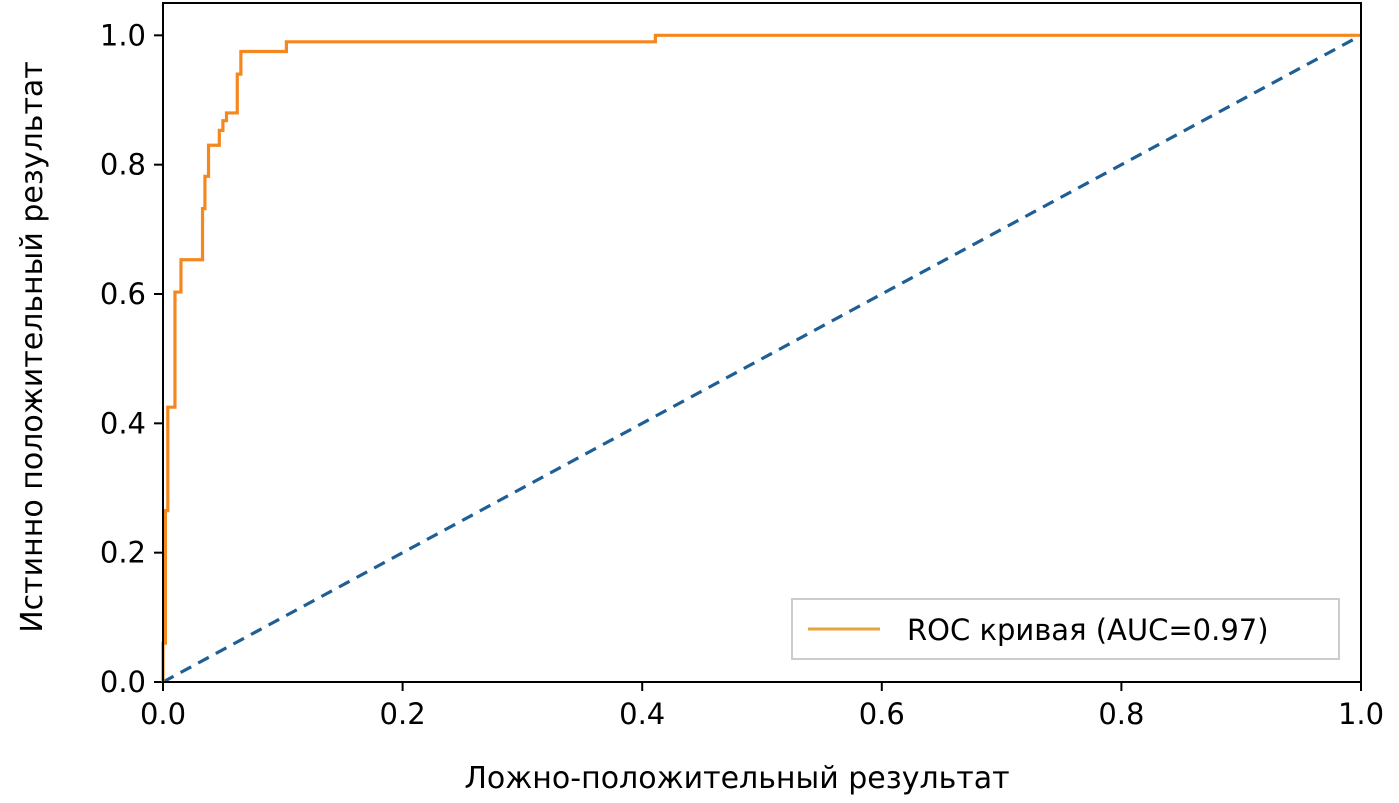 Image resolution: width=1399 pixels, height=803 pixels. What do you see at coordinates (123, 682) in the screenshot?
I see `y-tick-label: 0.0` at bounding box center [123, 682].